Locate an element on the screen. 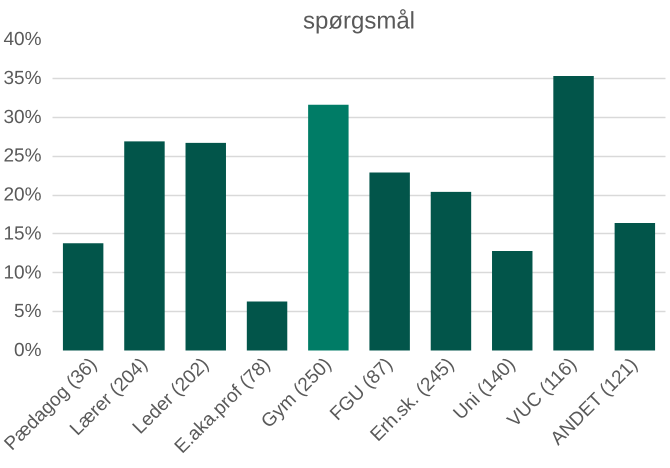 The image size is (670, 468). y-tick-label: 10% is located at coordinates (22, 273).